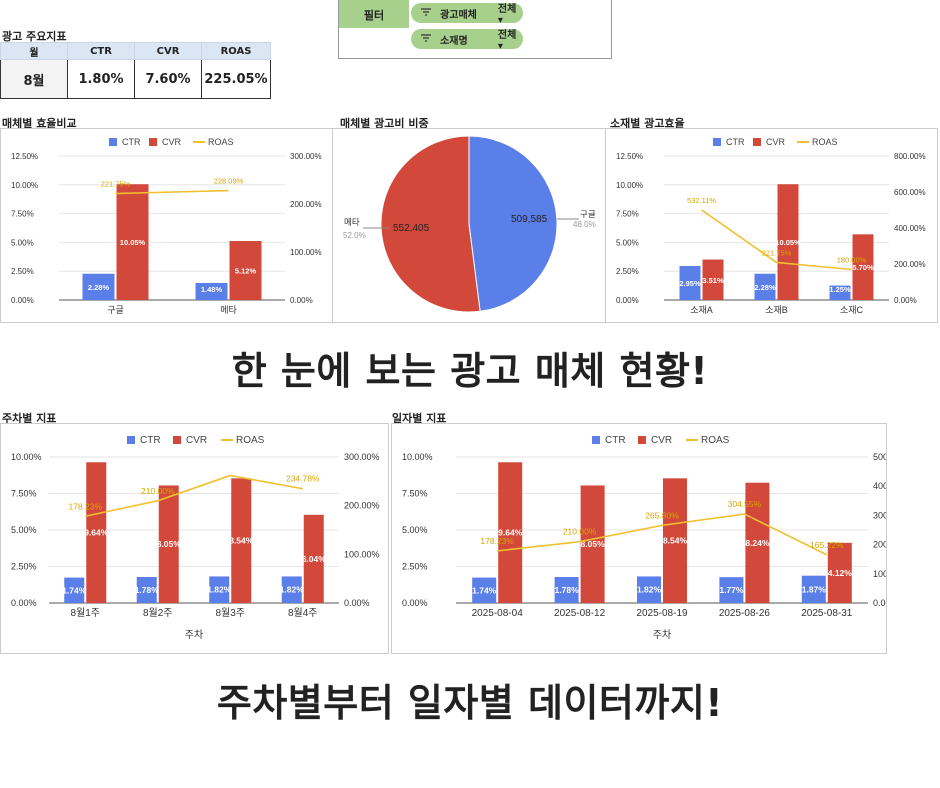 The image size is (940, 788). Describe the element at coordinates (85, 613) in the screenshot. I see `x-tick-label: 8월1주` at that location.